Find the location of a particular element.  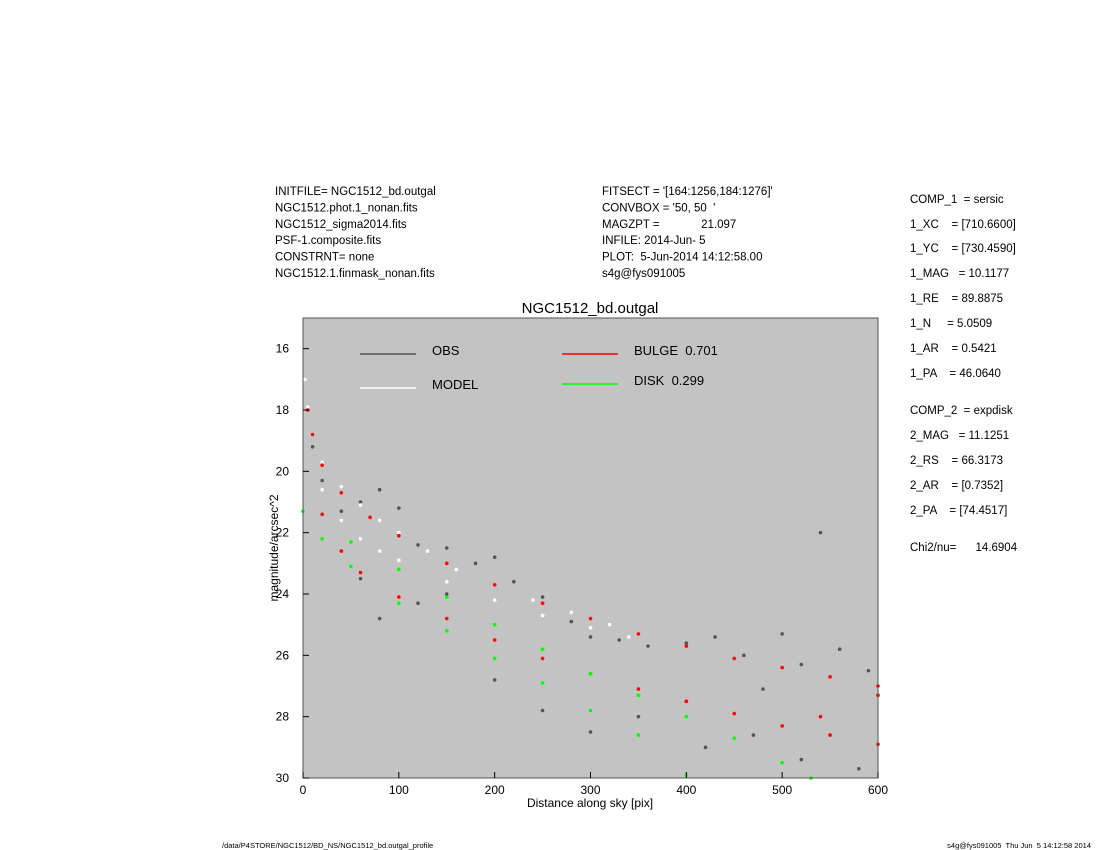

chart-title: NGC1512_bd.outgal is located at coordinates (590, 308).